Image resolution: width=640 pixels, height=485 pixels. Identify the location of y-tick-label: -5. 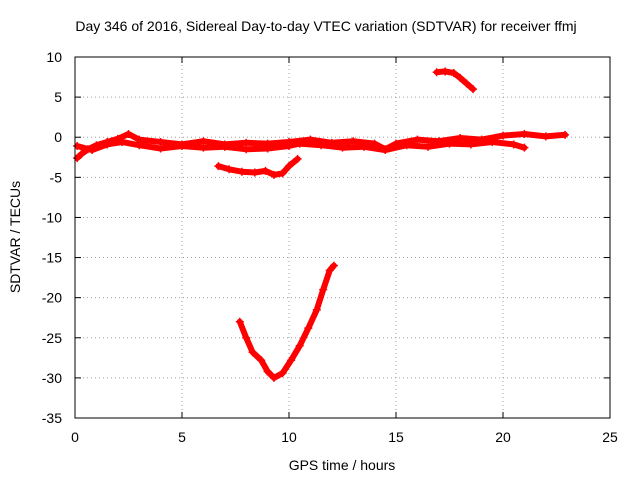
(56, 177).